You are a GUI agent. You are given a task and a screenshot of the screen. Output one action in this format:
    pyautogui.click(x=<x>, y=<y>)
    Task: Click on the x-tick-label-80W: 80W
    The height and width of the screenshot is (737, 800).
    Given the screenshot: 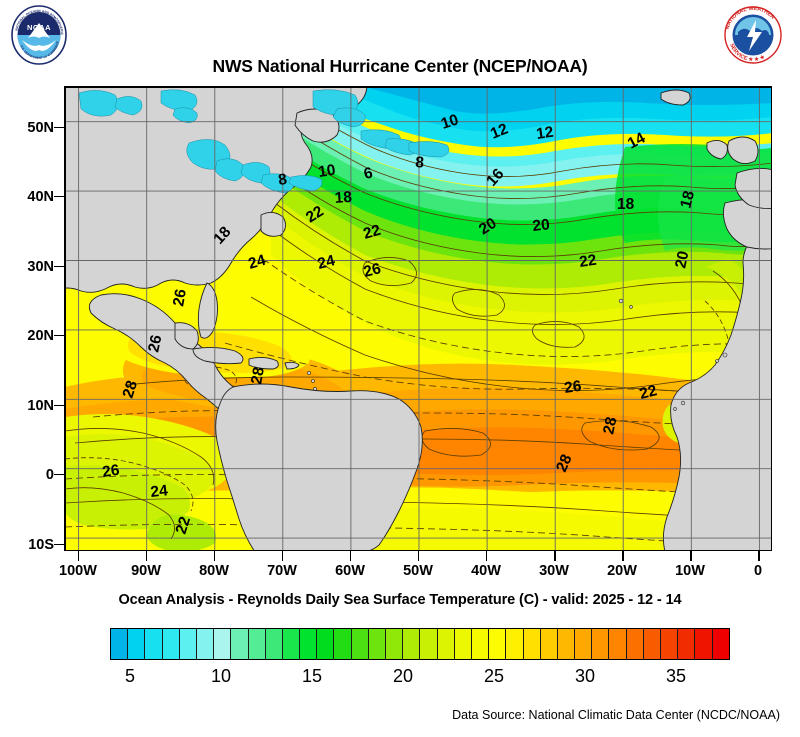 What is the action you would take?
    pyautogui.click(x=214, y=571)
    